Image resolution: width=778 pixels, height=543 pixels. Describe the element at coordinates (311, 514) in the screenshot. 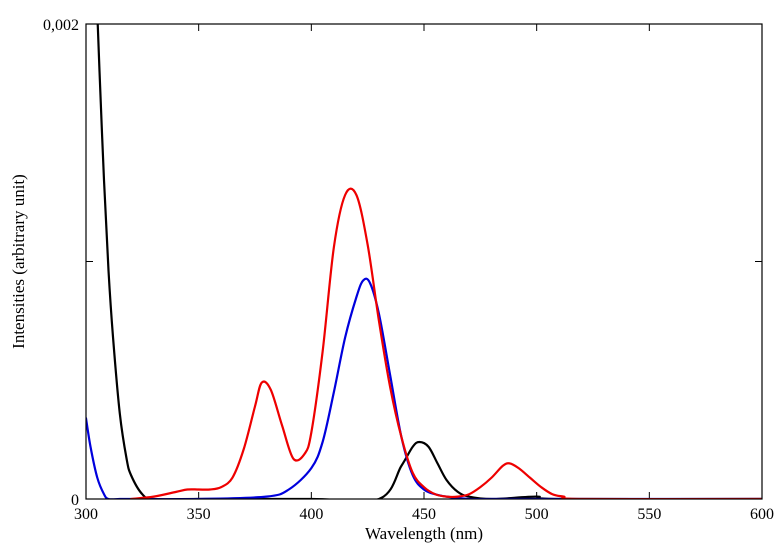

I see `x-tick-label: 400` at that location.